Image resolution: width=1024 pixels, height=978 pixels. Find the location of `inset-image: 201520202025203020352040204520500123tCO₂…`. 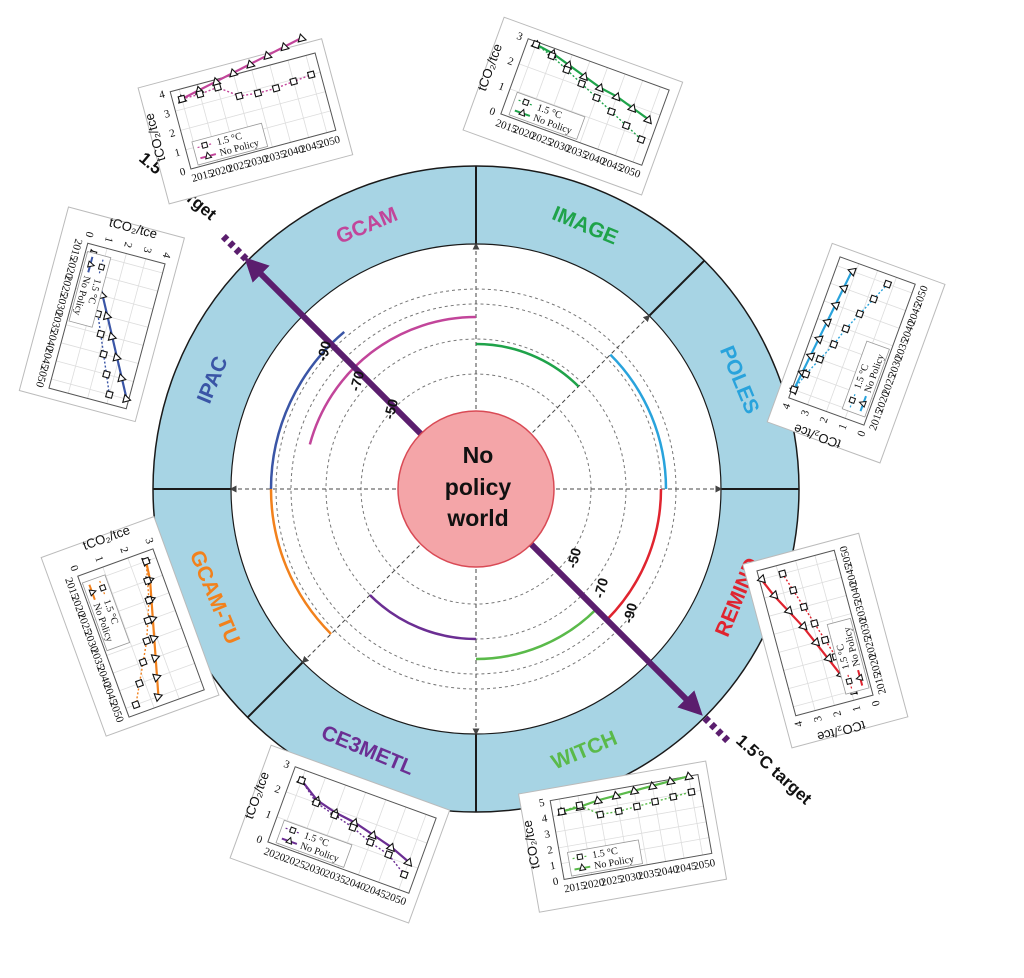

inset-image: 201520202025203020352040204520500123tCO₂… is located at coordinates (573, 106).